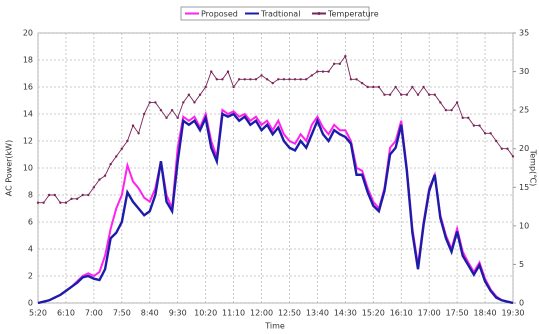 Image resolution: width=539 pixels, height=334 pixels. What do you see at coordinates (66, 313) in the screenshot?
I see `x-tick-label: 6:10` at bounding box center [66, 313].